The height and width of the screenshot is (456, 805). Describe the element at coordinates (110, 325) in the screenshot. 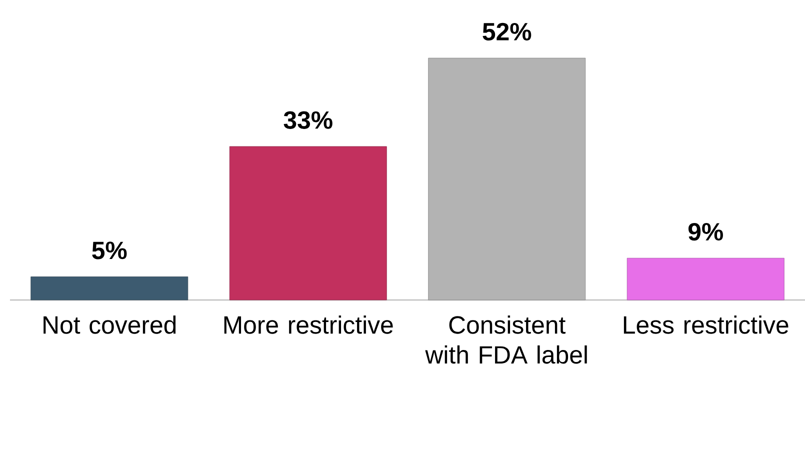

I see `x-tick-label: Not covered` at that location.